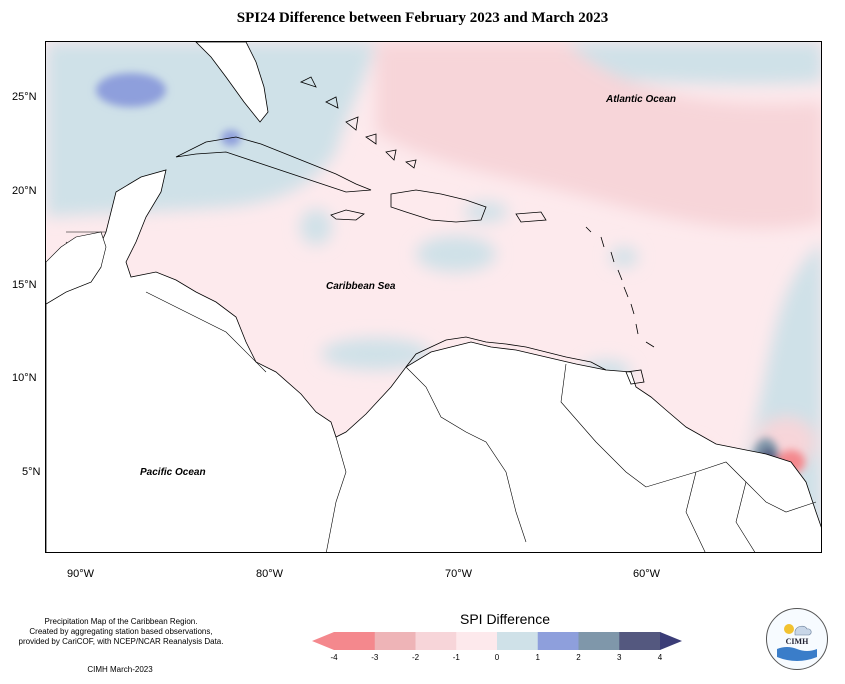  Describe the element at coordinates (76, 268) in the screenshot. I see `yucatan` at that location.